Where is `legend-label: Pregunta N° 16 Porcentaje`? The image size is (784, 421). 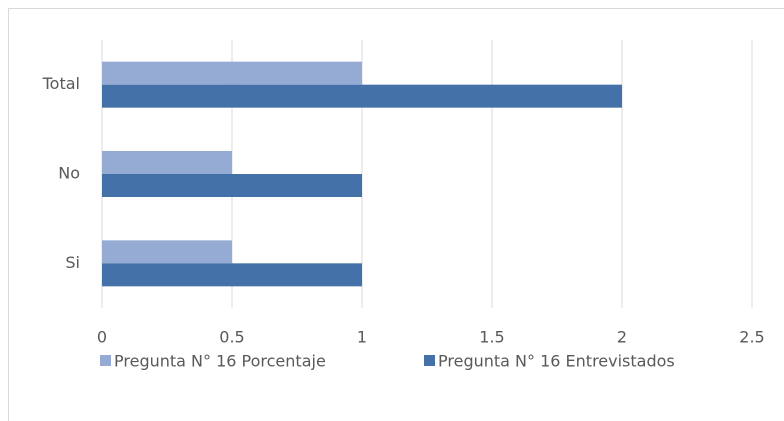
legend-label: Pregunta N° 16 Porcentaje is located at coordinates (220, 361).